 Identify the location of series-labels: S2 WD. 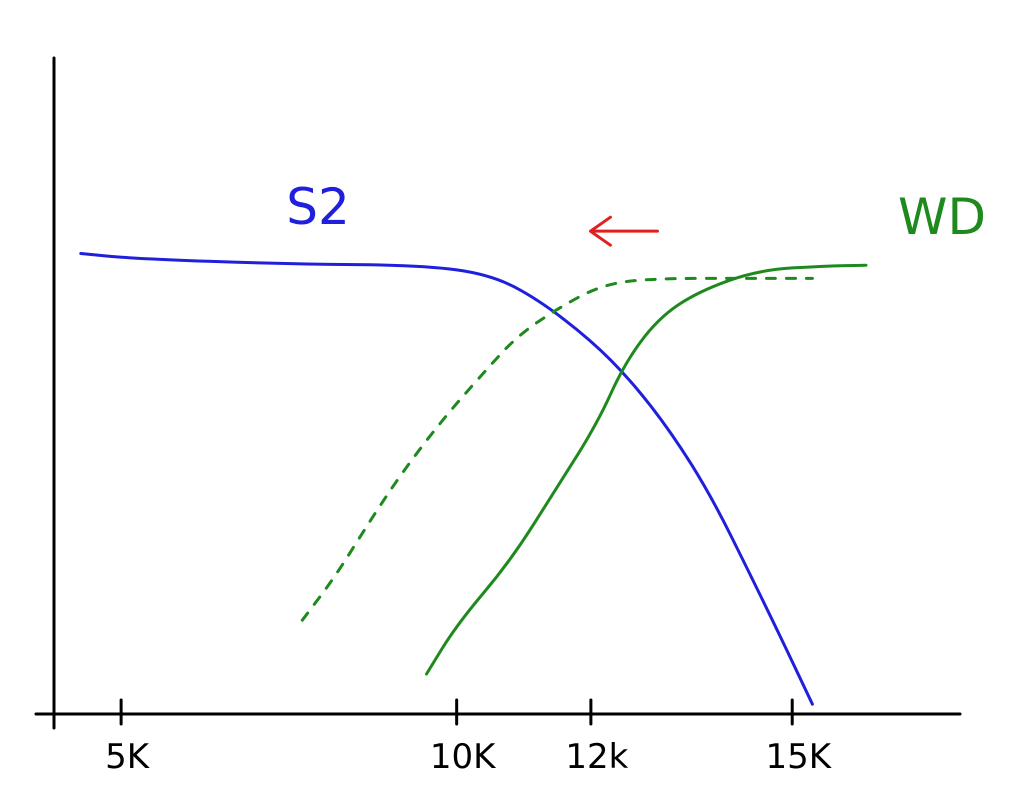
(636, 212).